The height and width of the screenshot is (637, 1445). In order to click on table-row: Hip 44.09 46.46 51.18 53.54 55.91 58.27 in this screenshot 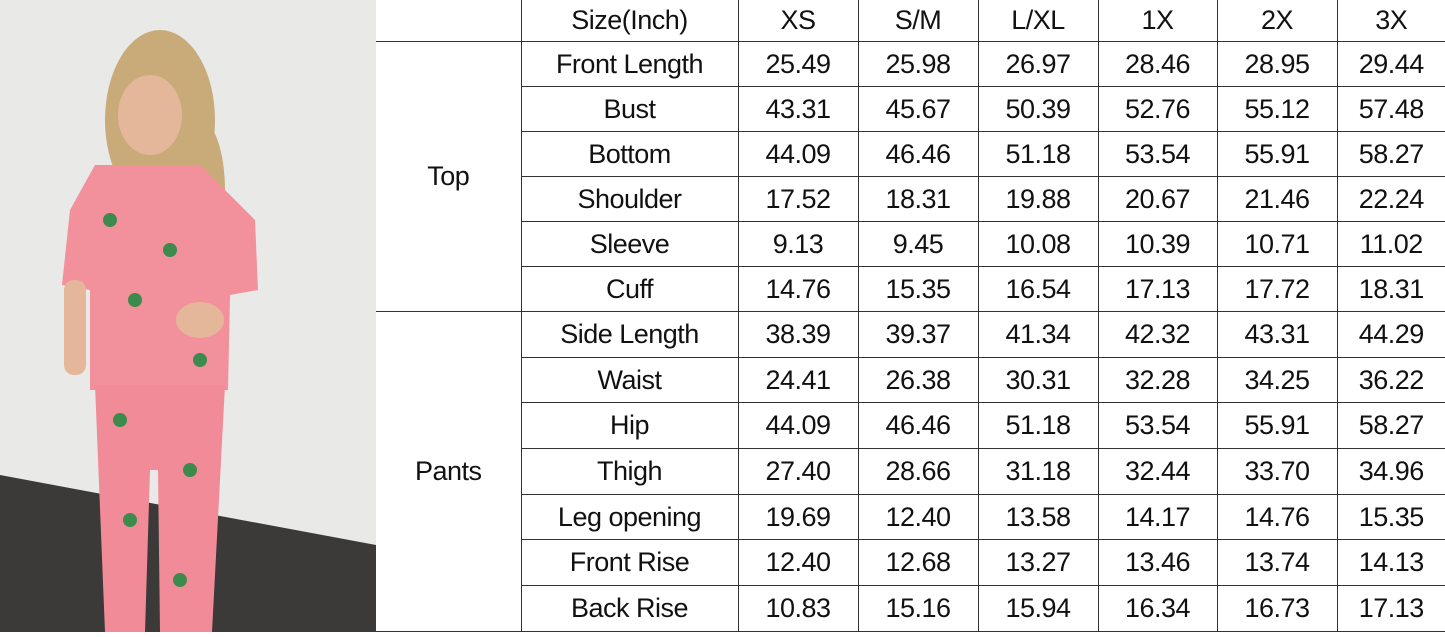, I will do `click(910, 426)`.